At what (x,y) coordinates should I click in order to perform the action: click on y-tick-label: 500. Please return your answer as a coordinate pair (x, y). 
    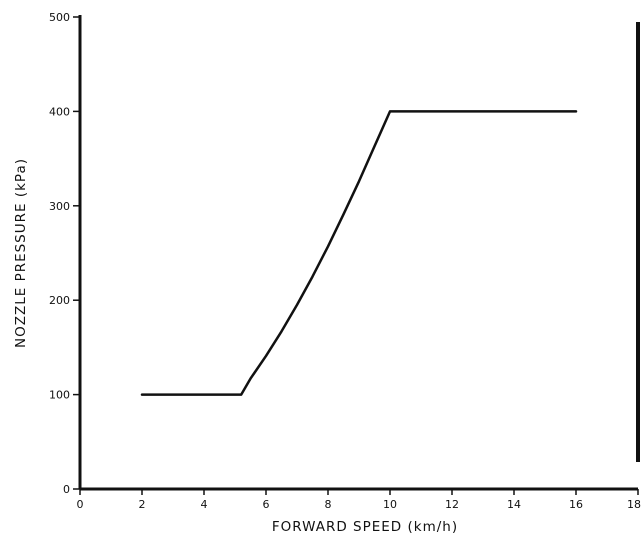
    Looking at the image, I should click on (59, 17).